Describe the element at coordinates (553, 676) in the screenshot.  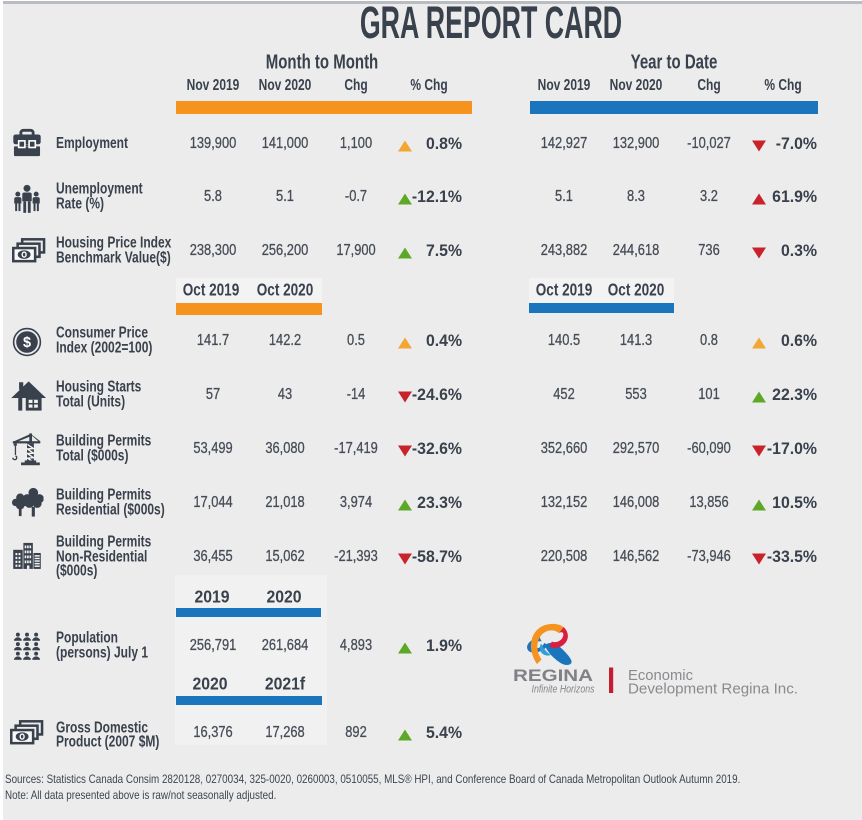
I see `svg-text: REGINA` at that location.